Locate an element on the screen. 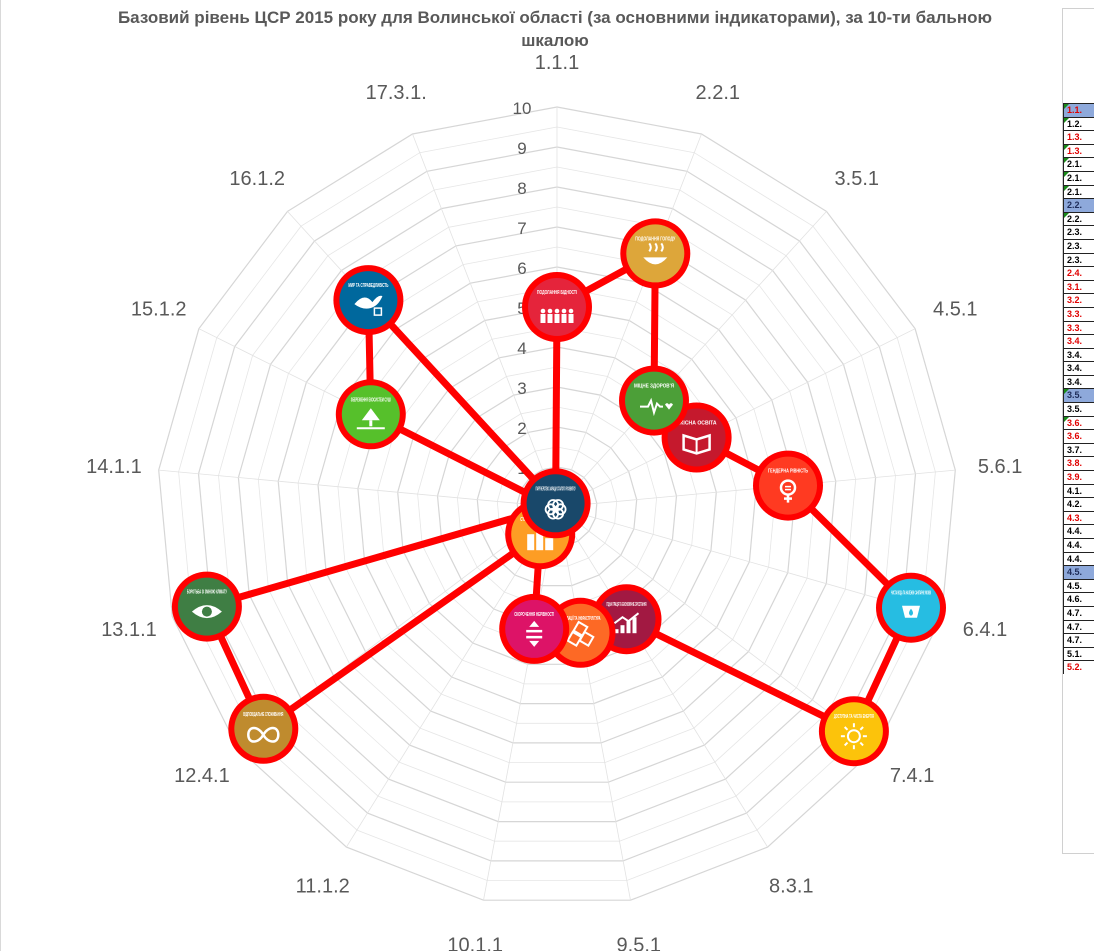  indicator-row: 1.3. is located at coordinates (1078, 137).